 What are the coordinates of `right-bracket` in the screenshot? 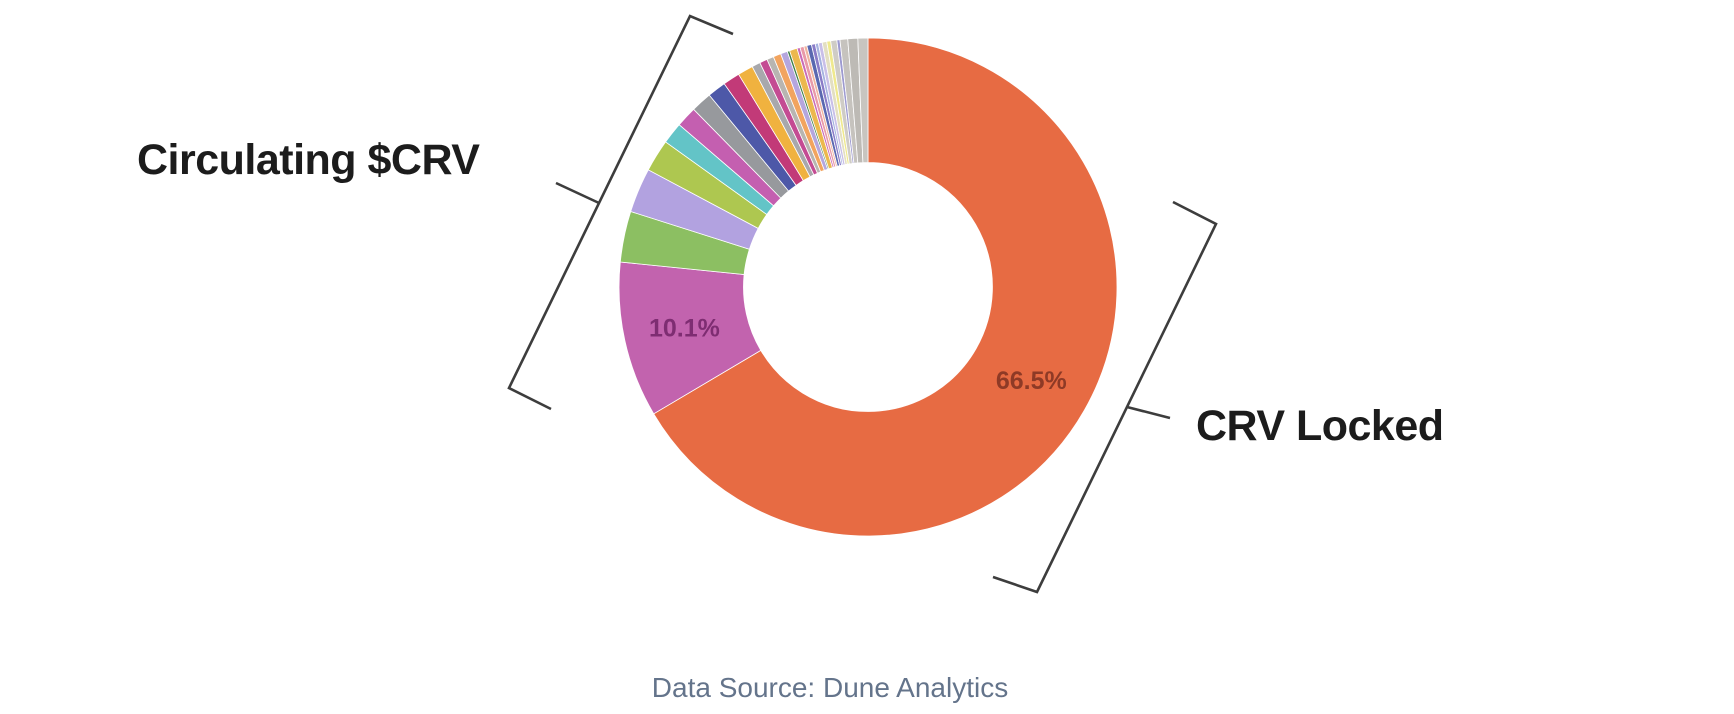 It's located at (1105, 397).